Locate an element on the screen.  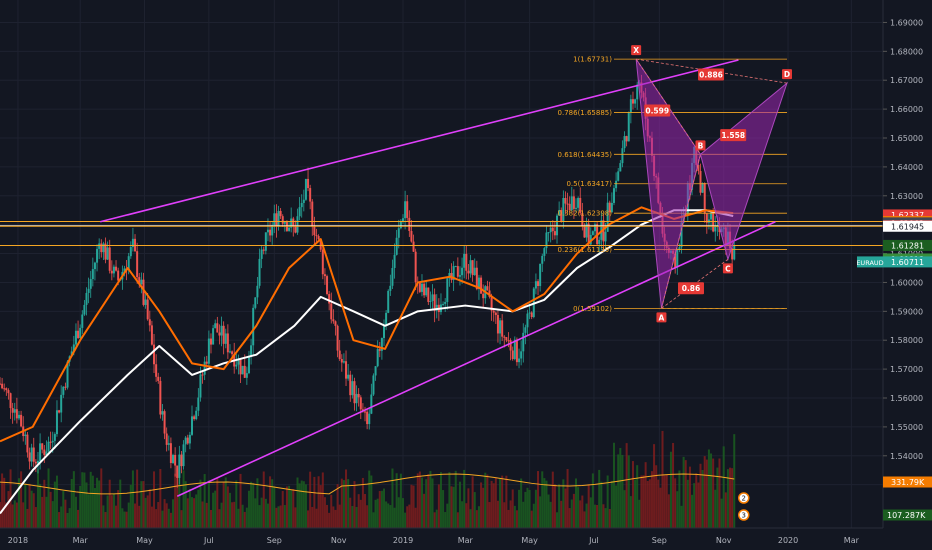
price-tick-label: 1.67000 is located at coordinates (906, 80).